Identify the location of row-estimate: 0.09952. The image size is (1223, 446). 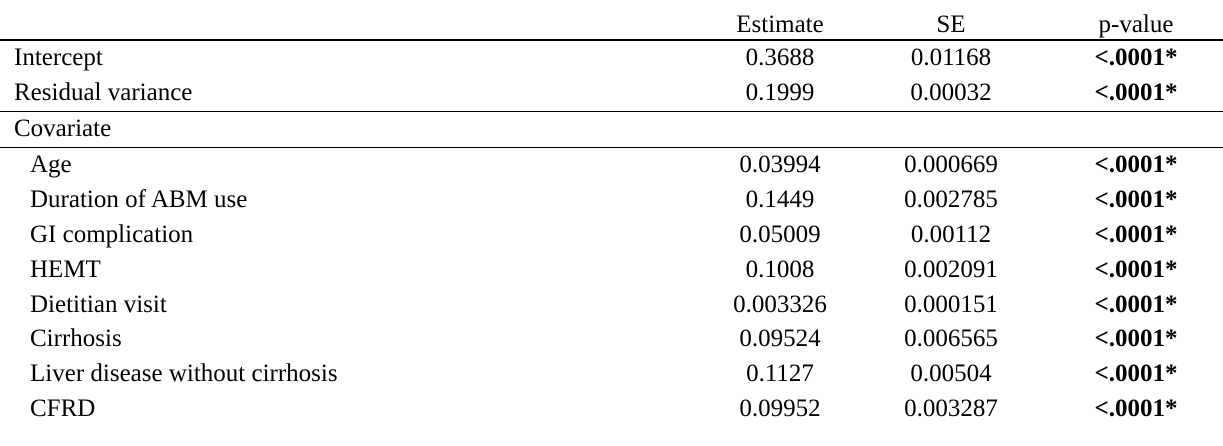
(780, 408).